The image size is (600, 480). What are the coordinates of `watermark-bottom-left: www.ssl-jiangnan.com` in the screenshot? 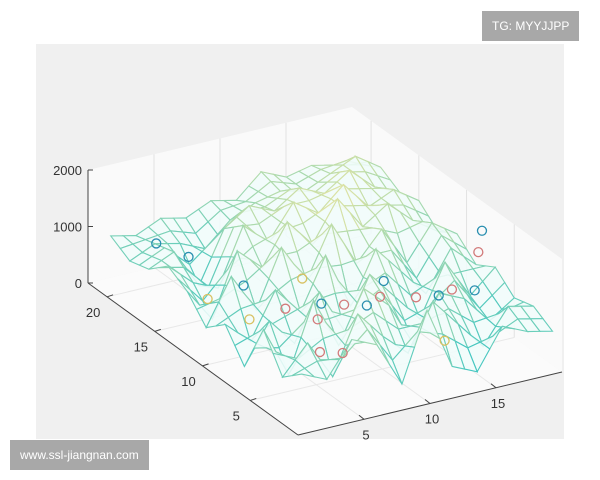 It's located at (79, 455).